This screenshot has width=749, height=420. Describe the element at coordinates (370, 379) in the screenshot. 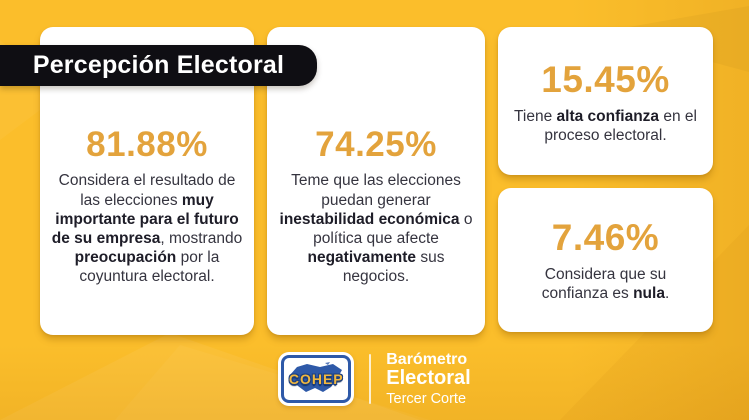

I see `footer-divider` at that location.